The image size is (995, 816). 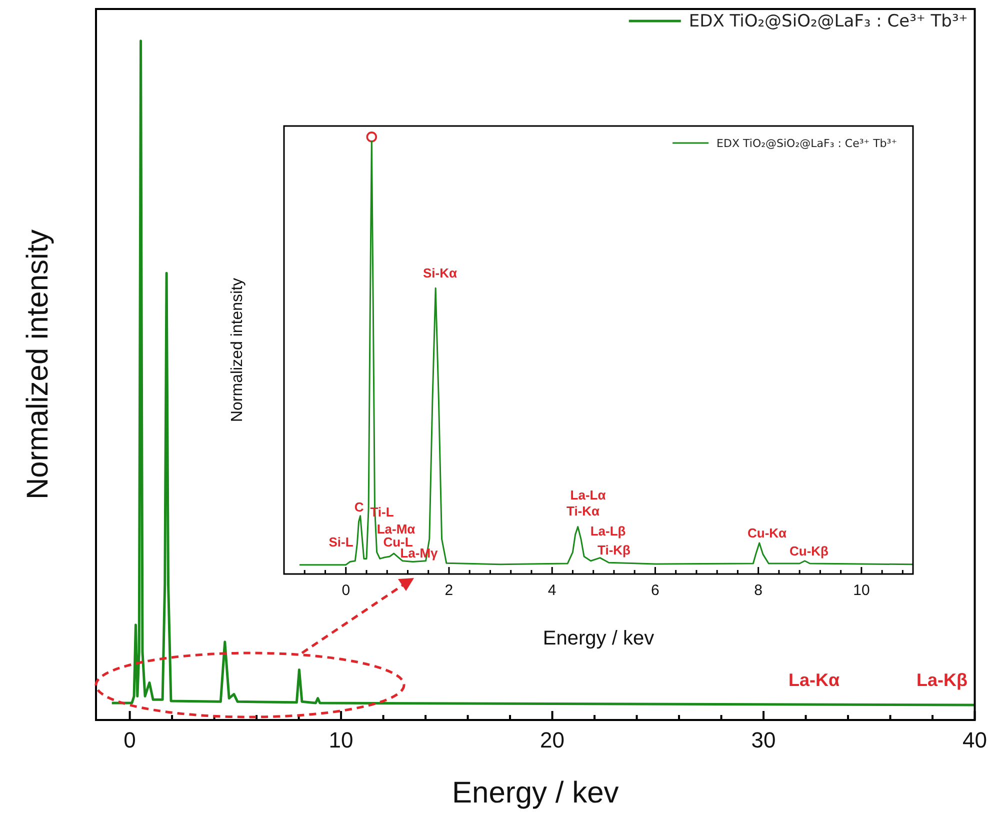 What do you see at coordinates (398, 542) in the screenshot?
I see `annotation: Cu-L` at bounding box center [398, 542].